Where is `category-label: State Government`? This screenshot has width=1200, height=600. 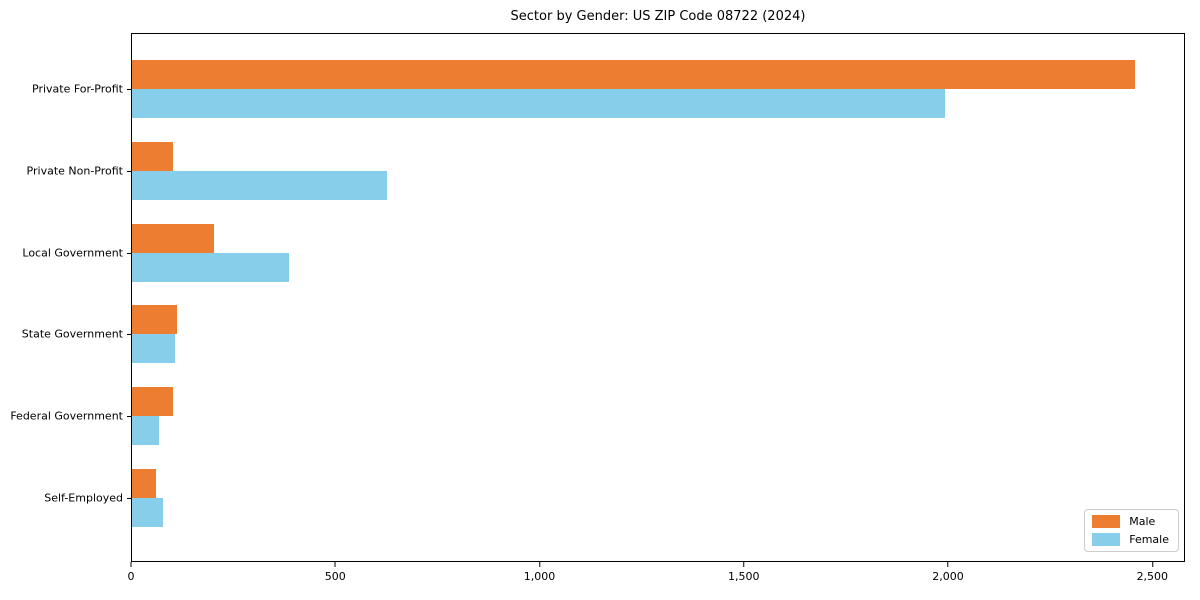 category-label: State Government is located at coordinates (72, 334).